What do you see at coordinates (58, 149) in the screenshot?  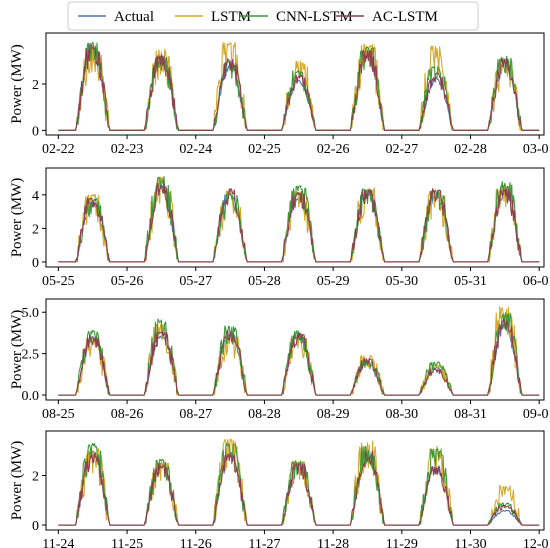 I see `x-tick-label: 02-22` at bounding box center [58, 149].